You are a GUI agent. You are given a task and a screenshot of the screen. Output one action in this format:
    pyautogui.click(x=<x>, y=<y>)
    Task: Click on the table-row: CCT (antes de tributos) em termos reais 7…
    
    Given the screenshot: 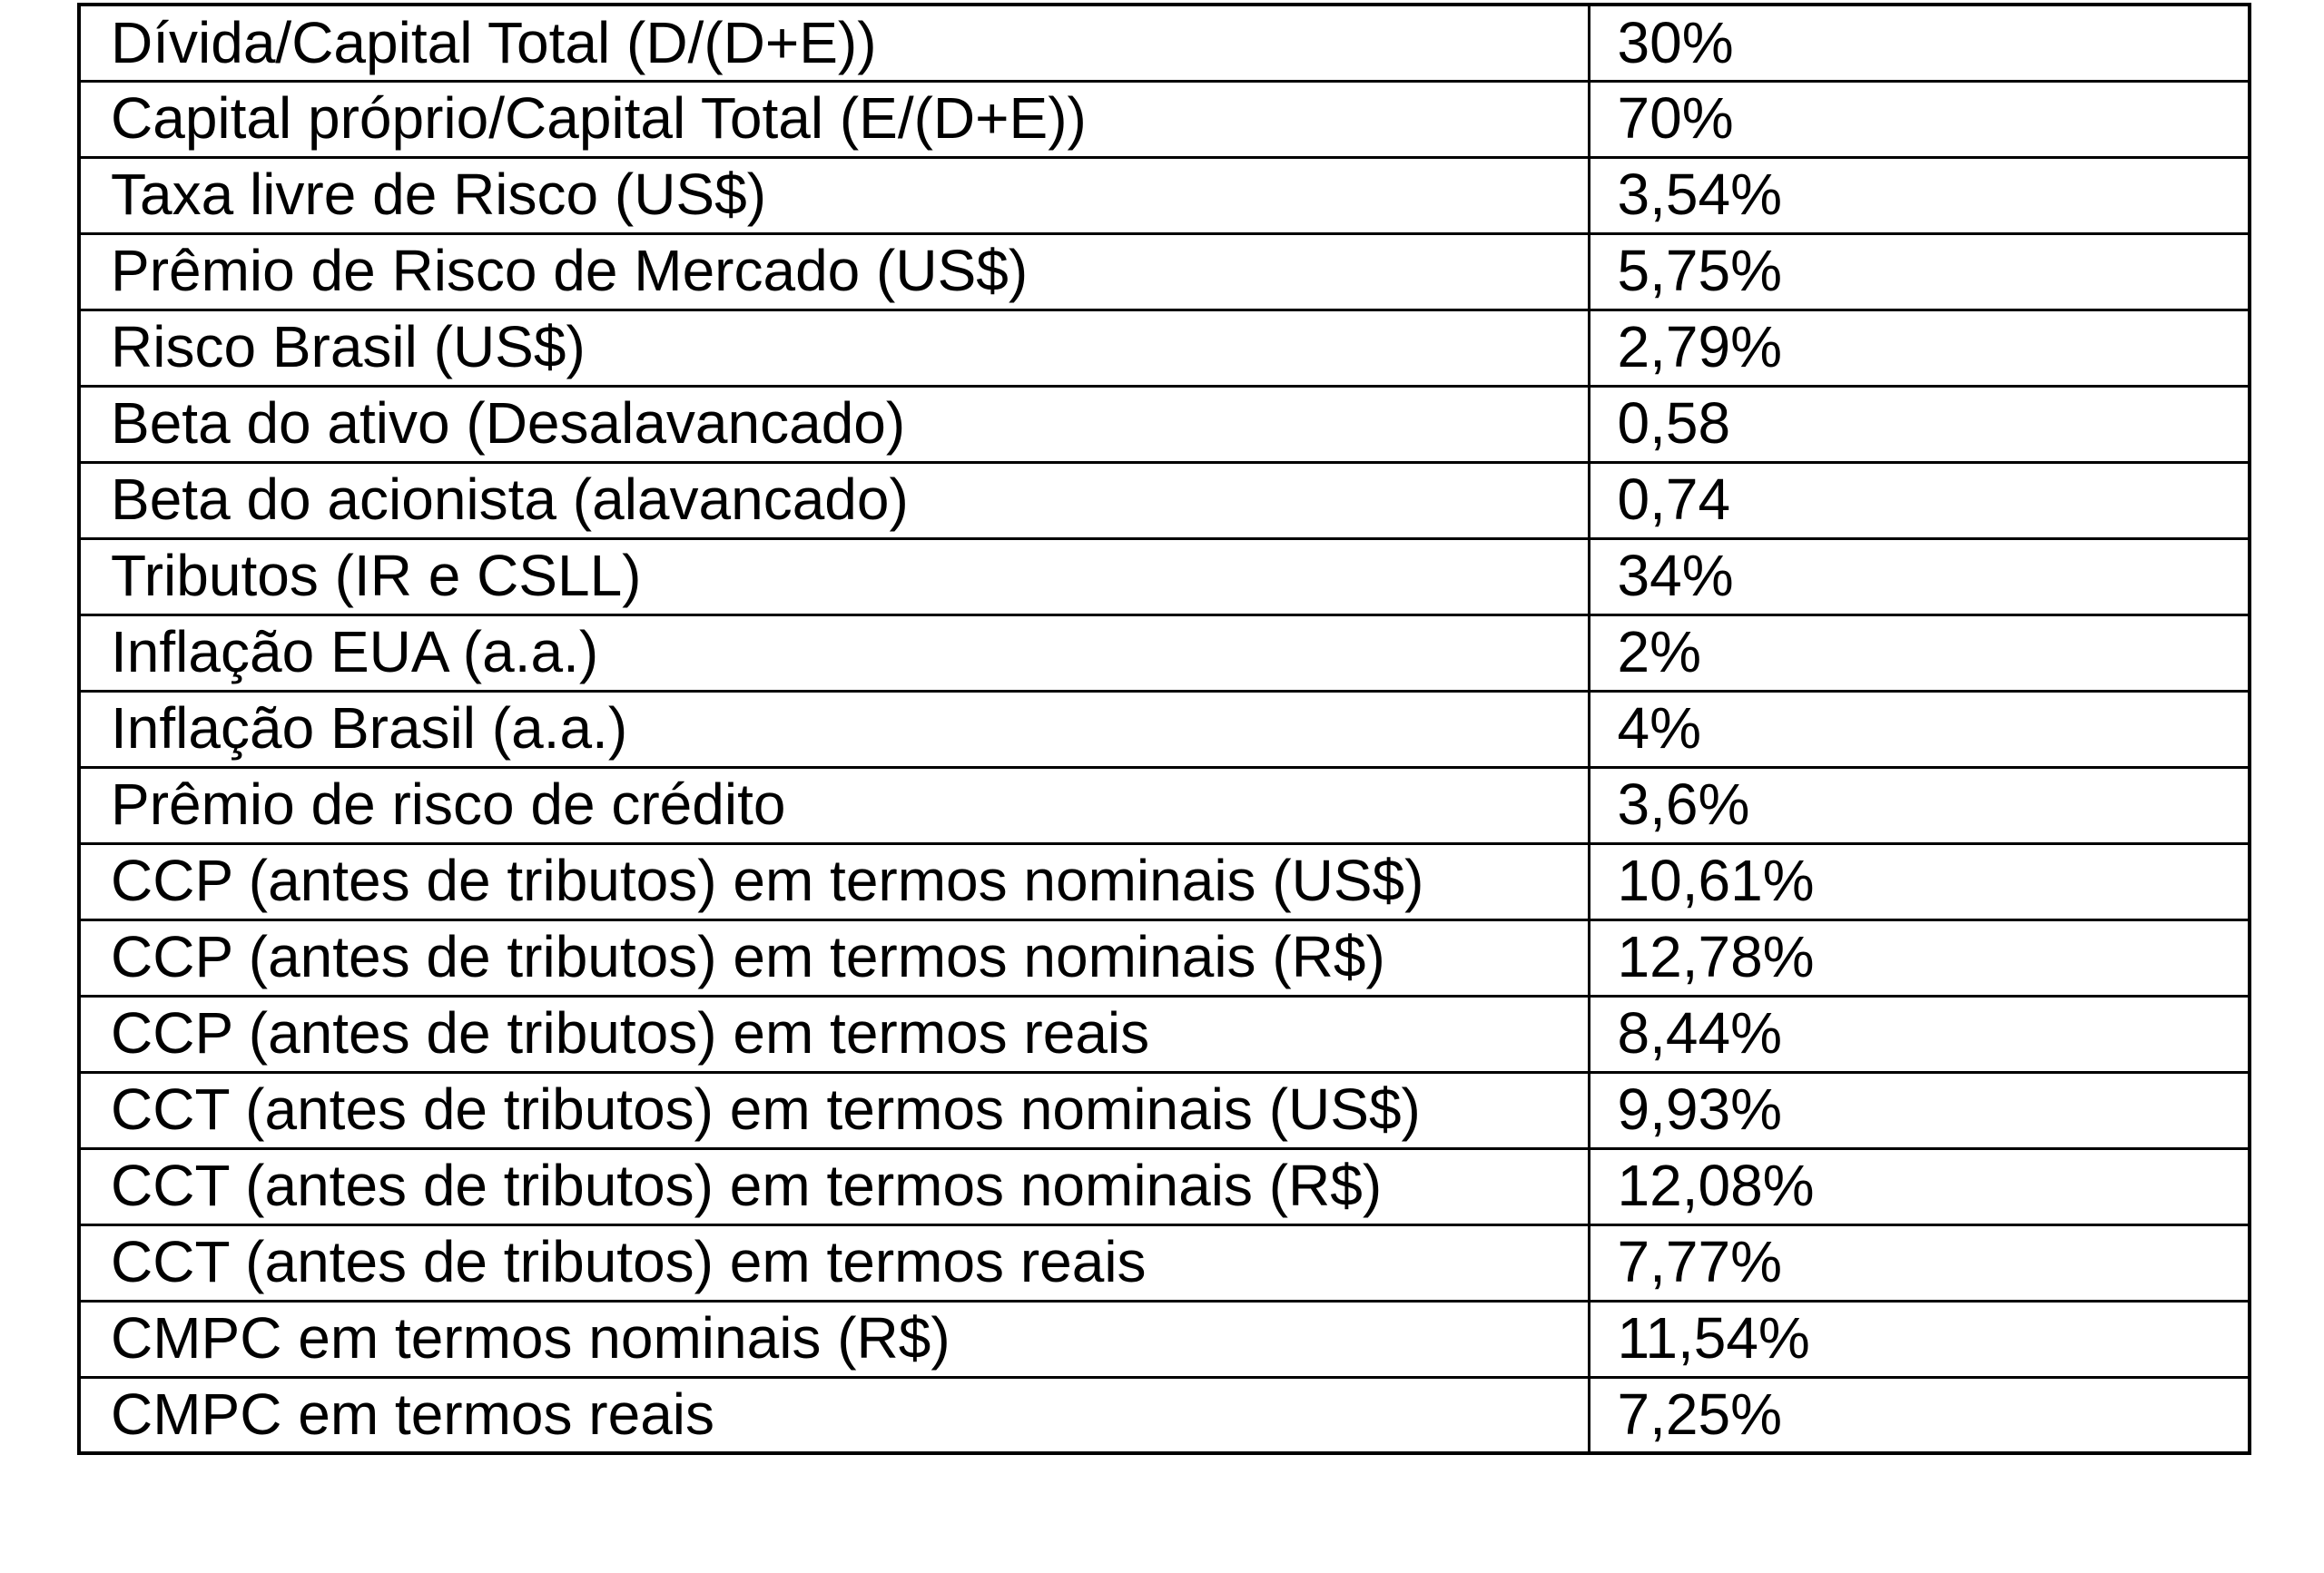 What is the action you would take?
    pyautogui.click(x=1164, y=1263)
    